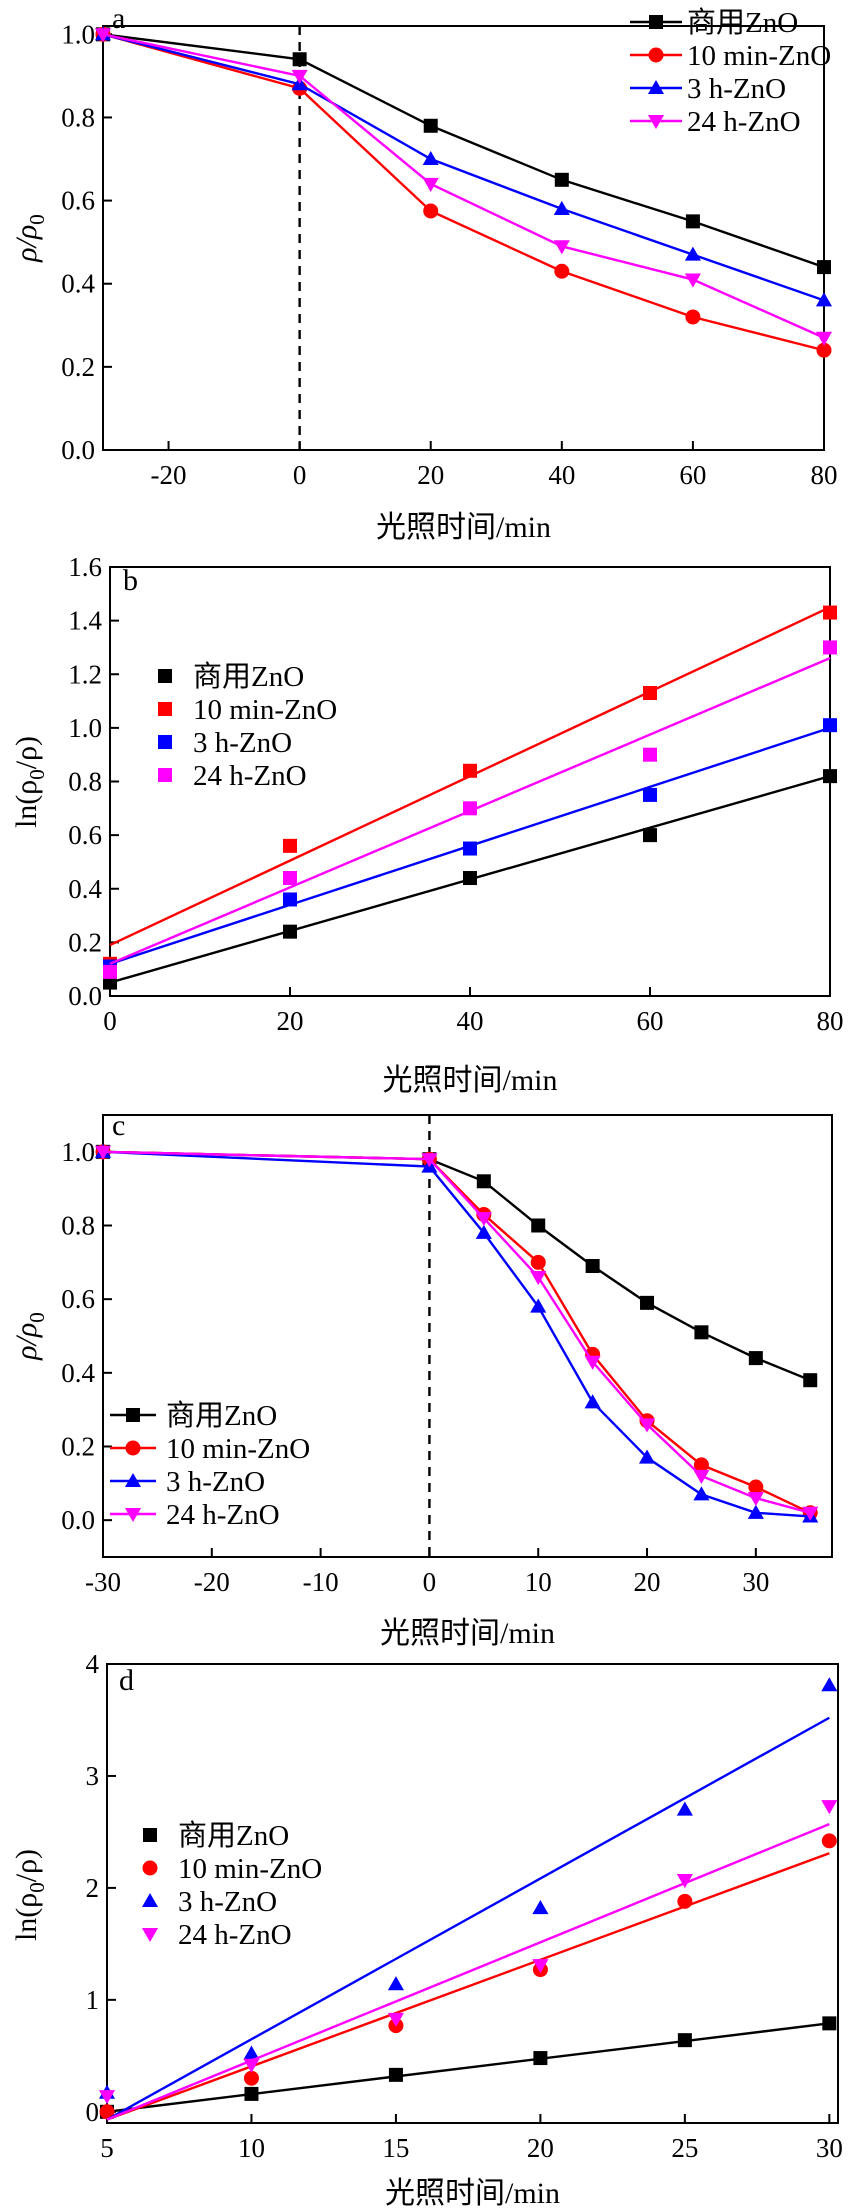 Image resolution: width=850 pixels, height=2210 pixels. What do you see at coordinates (78, 201) in the screenshot?
I see `y-tick-label: 0.6` at bounding box center [78, 201].